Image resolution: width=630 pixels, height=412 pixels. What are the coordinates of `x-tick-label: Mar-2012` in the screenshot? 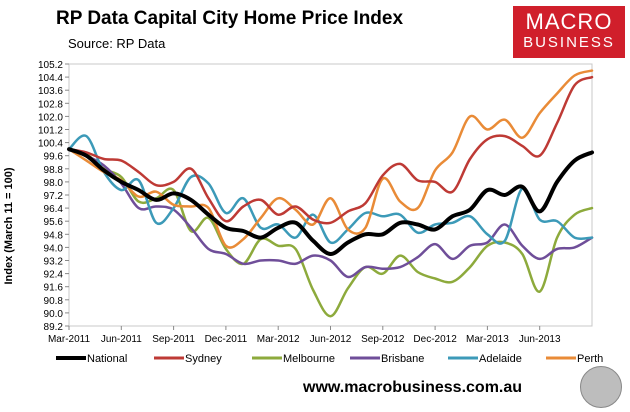 It's located at (278, 339).